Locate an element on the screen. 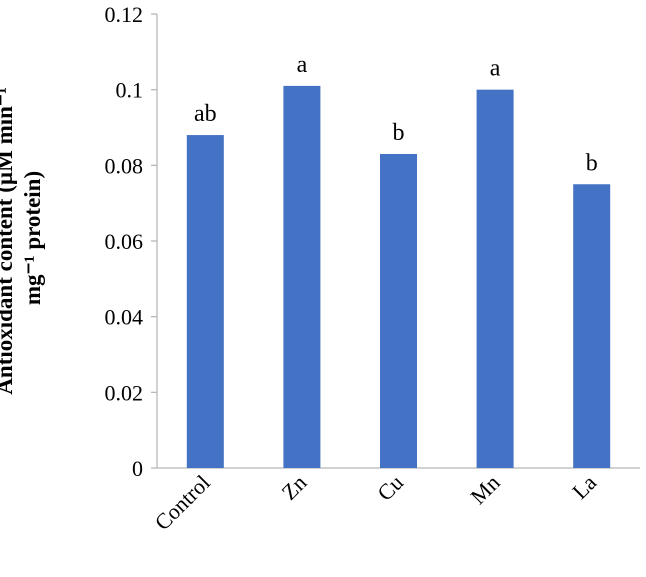 Image resolution: width=646 pixels, height=577 pixels. y-tick-label: 0.02 is located at coordinates (124, 392).